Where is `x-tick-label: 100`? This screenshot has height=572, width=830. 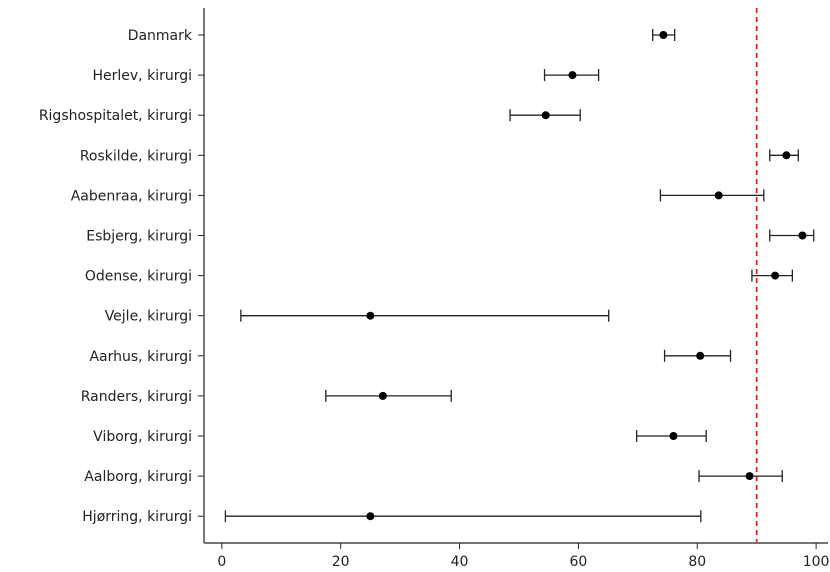 x-tick-label: 100 is located at coordinates (816, 562).